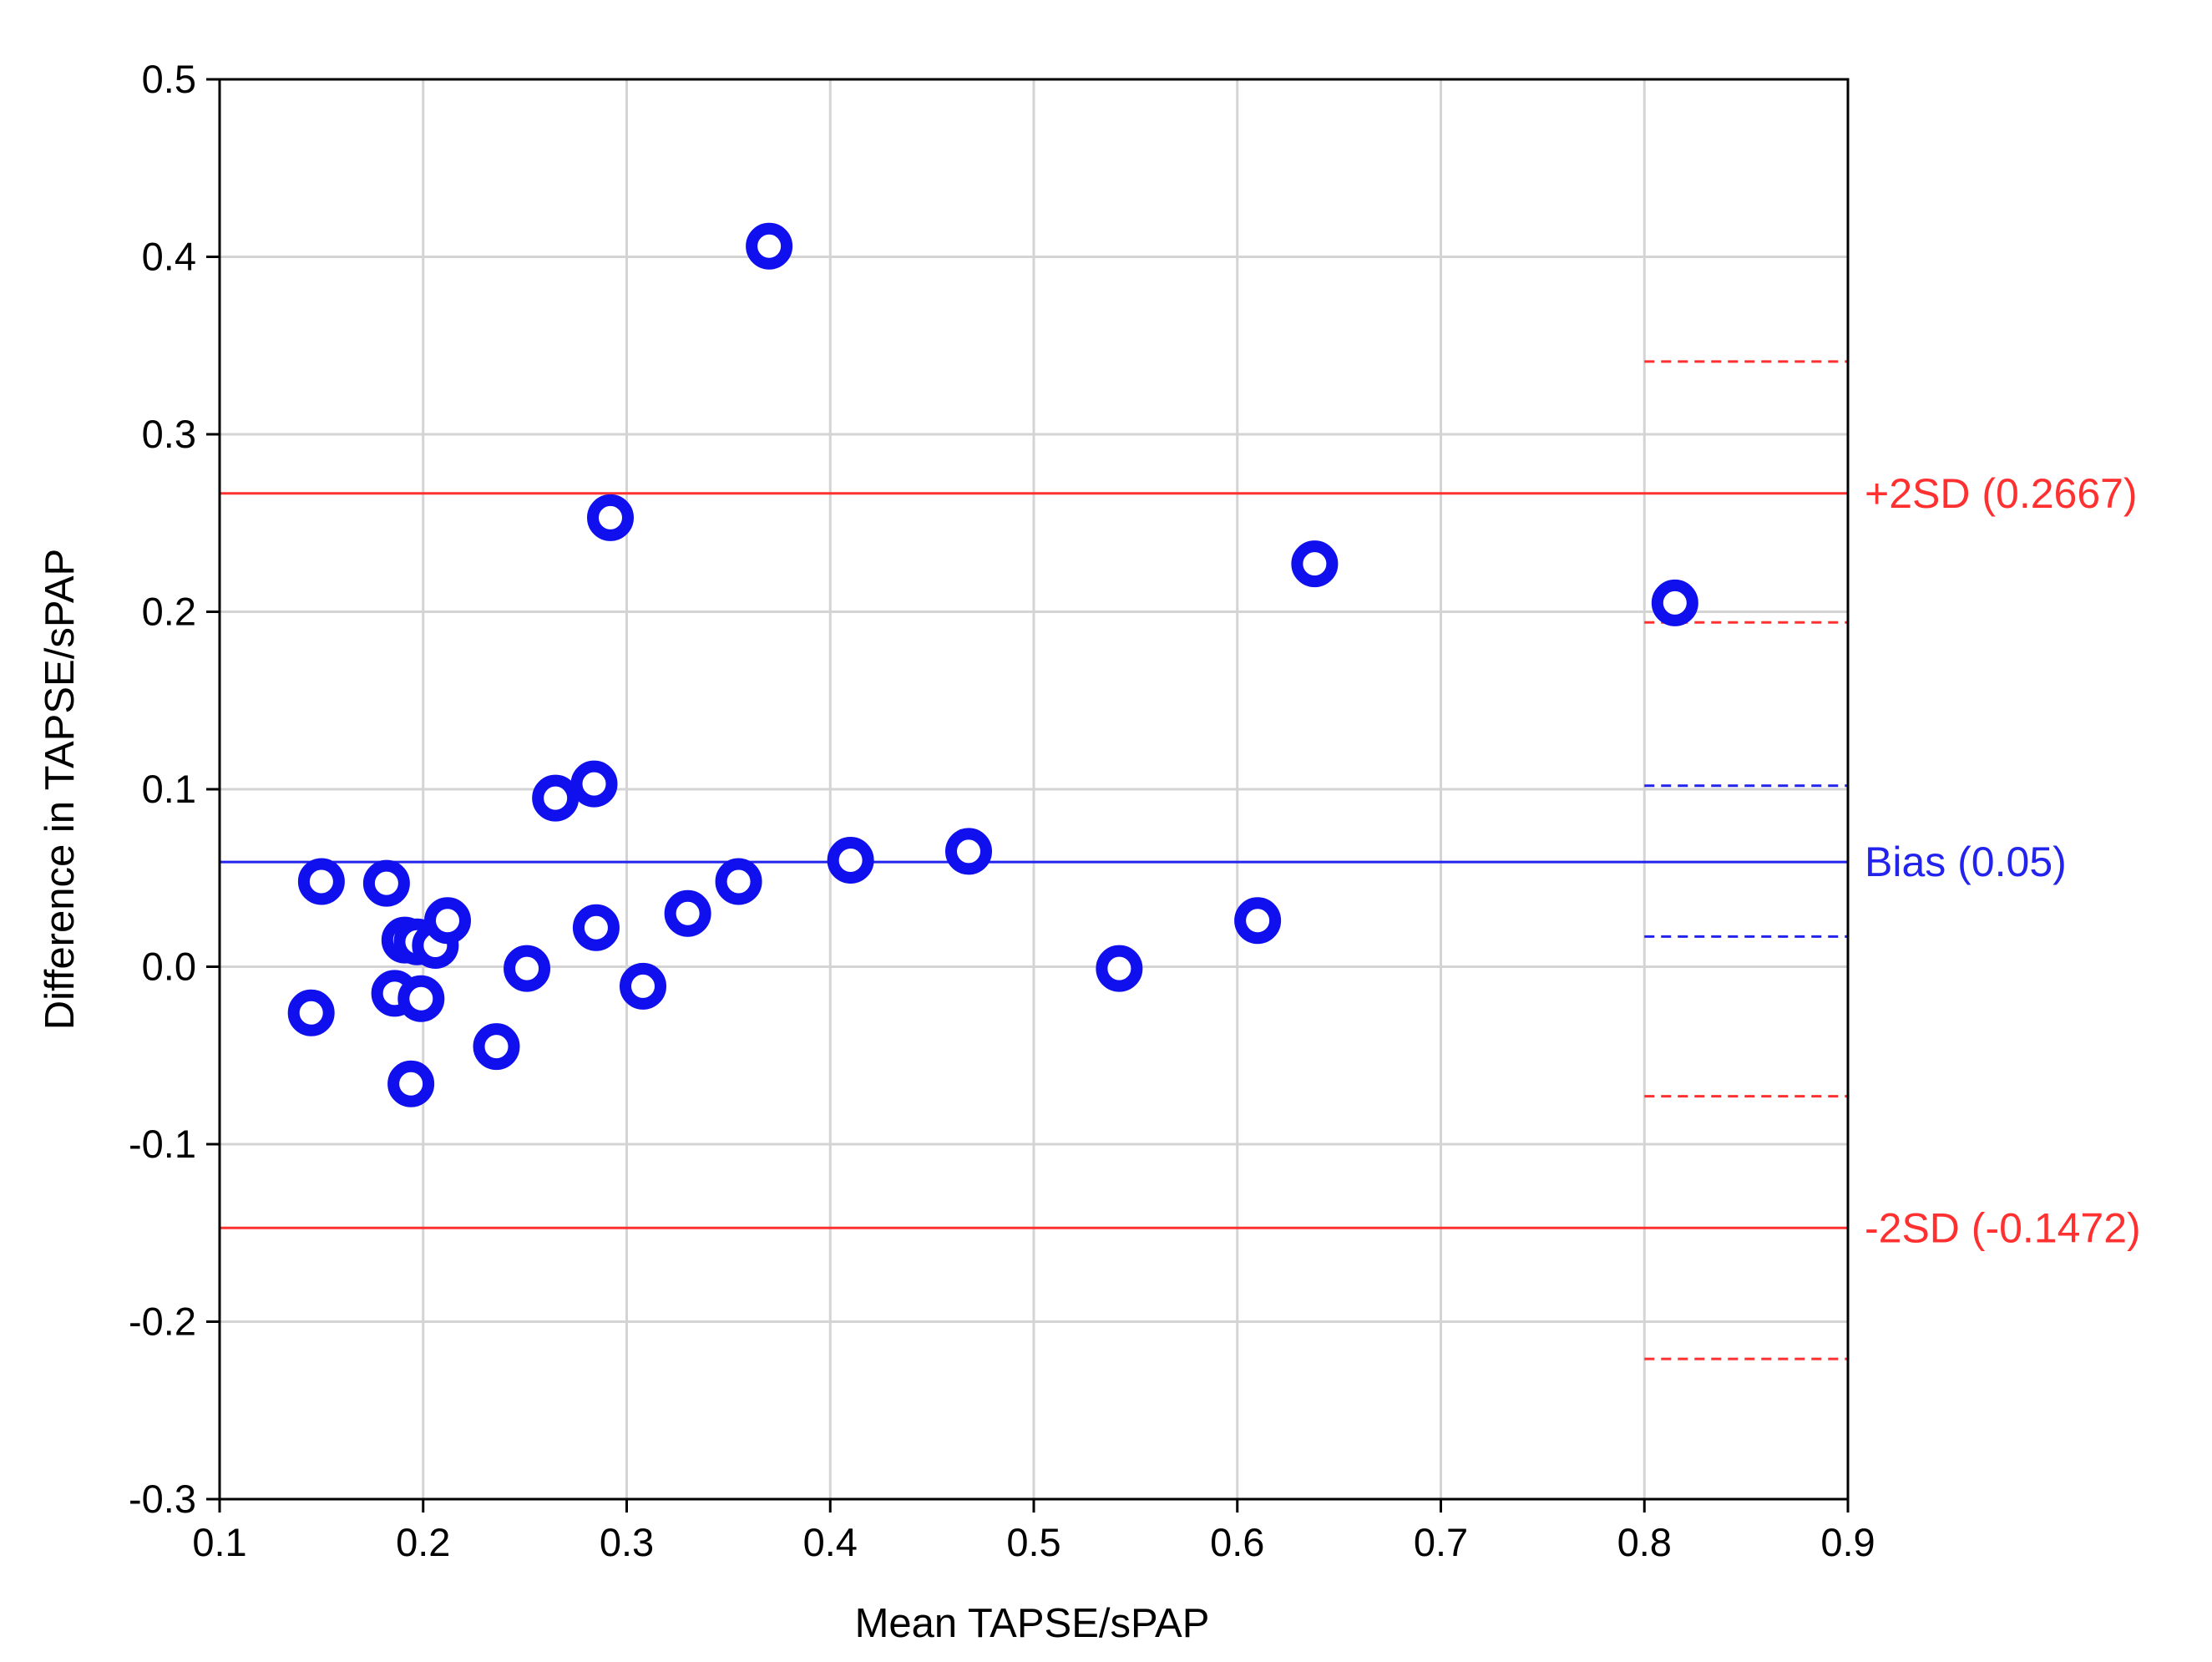  Describe the element at coordinates (162, 1499) in the screenshot. I see `y-tick-label: -0.3` at that location.